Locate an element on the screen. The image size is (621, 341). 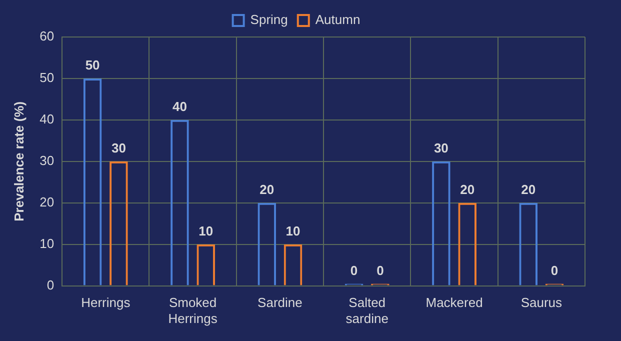
y-tick-label: 50 is located at coordinates (47, 78).